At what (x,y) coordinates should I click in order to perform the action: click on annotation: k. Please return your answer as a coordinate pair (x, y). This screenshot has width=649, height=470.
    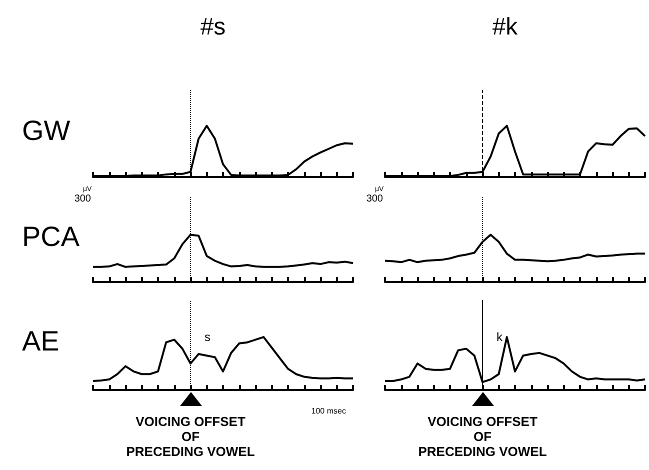
    Looking at the image, I should click on (500, 337).